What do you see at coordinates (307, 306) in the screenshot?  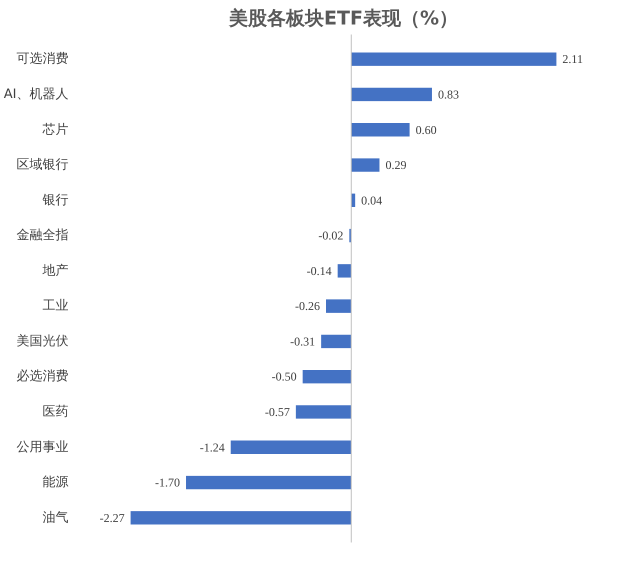 I see `data-label: -0.26` at bounding box center [307, 306].